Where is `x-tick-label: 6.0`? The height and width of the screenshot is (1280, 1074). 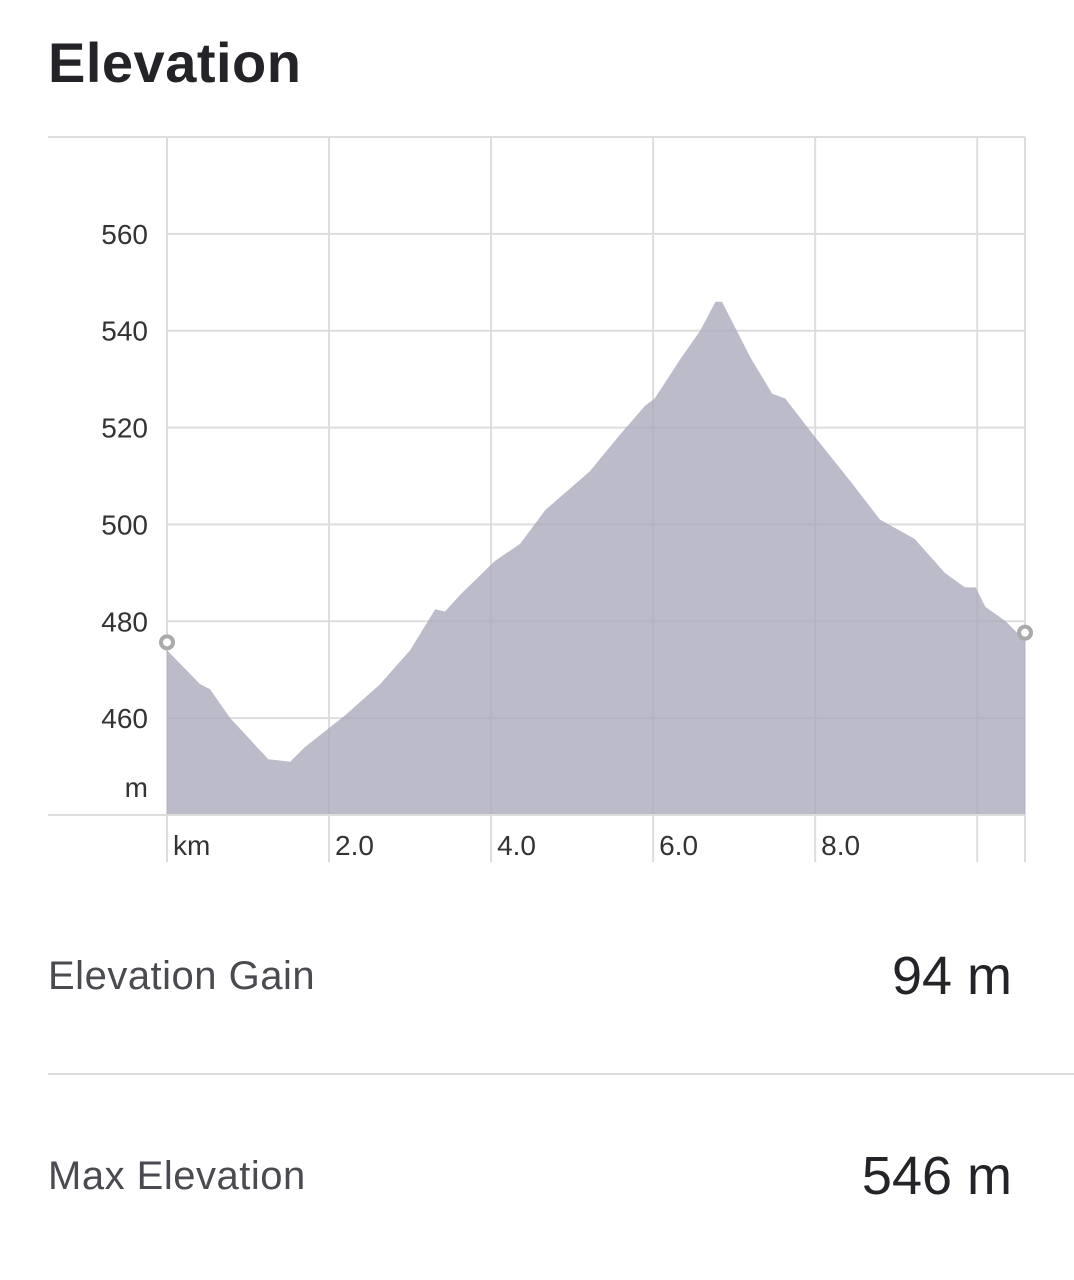 x-tick-label: 6.0 is located at coordinates (678, 845).